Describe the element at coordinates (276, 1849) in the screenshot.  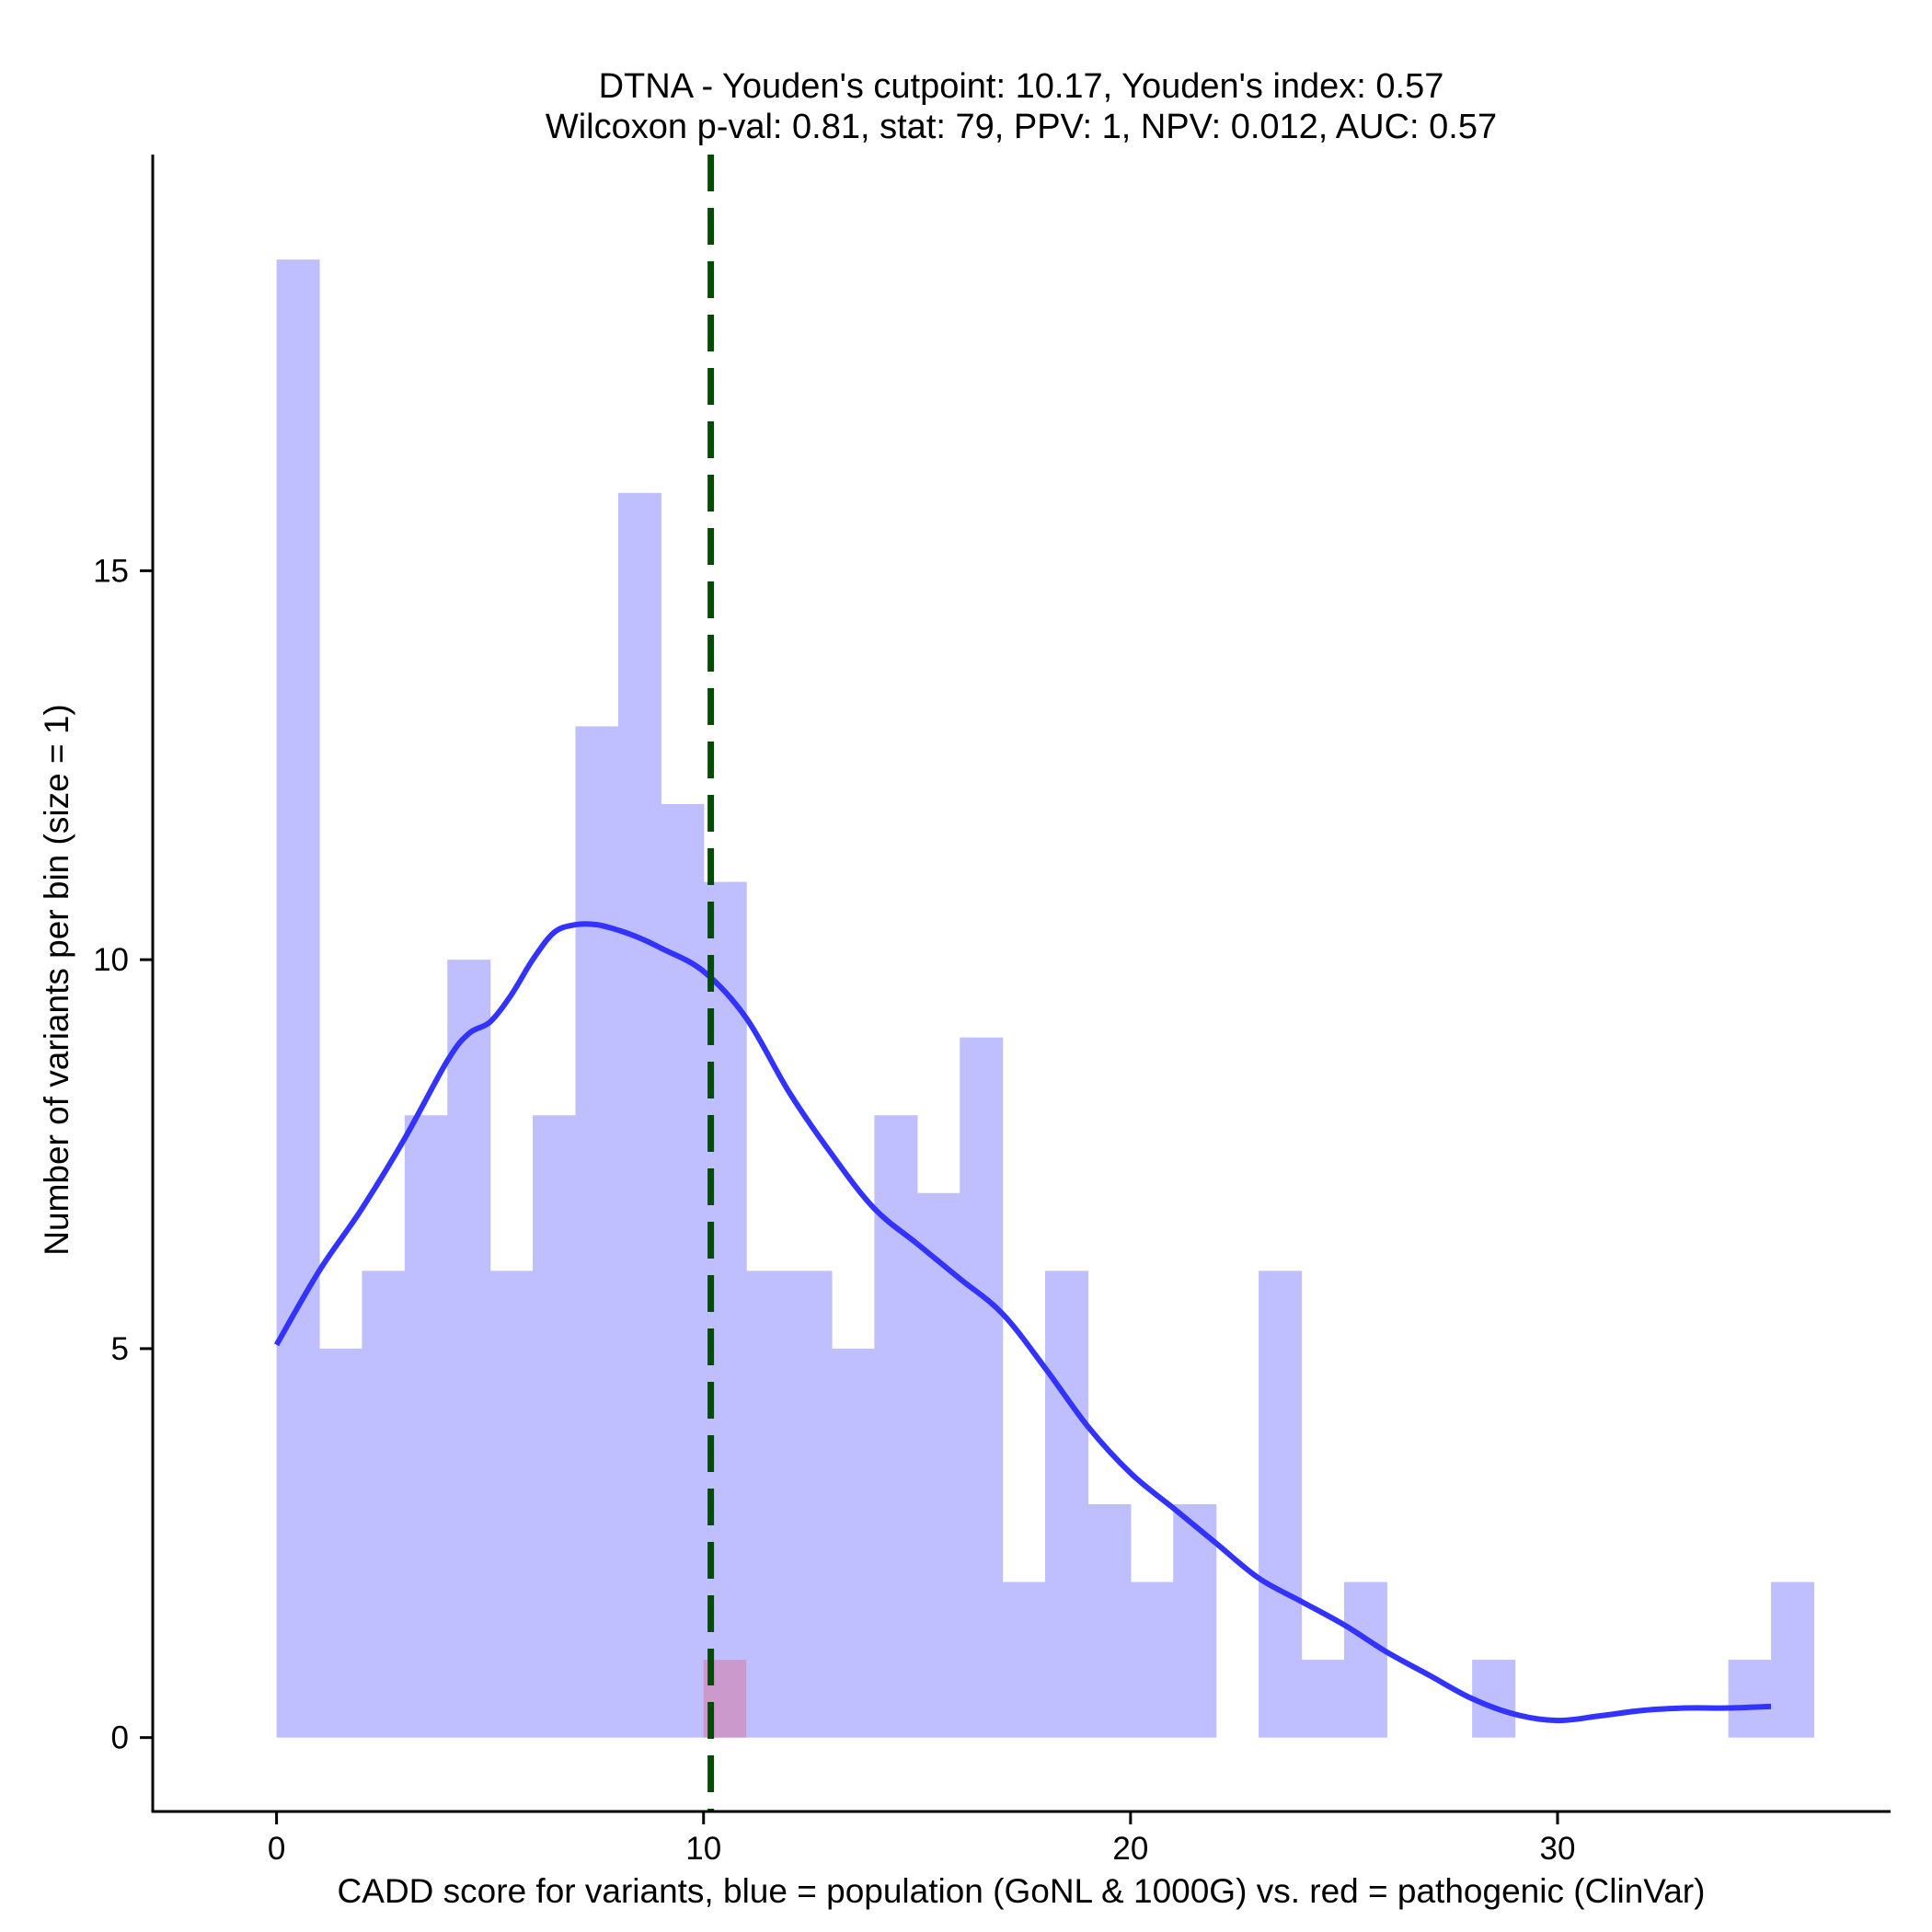
I see `x-tick-label: 0` at that location.